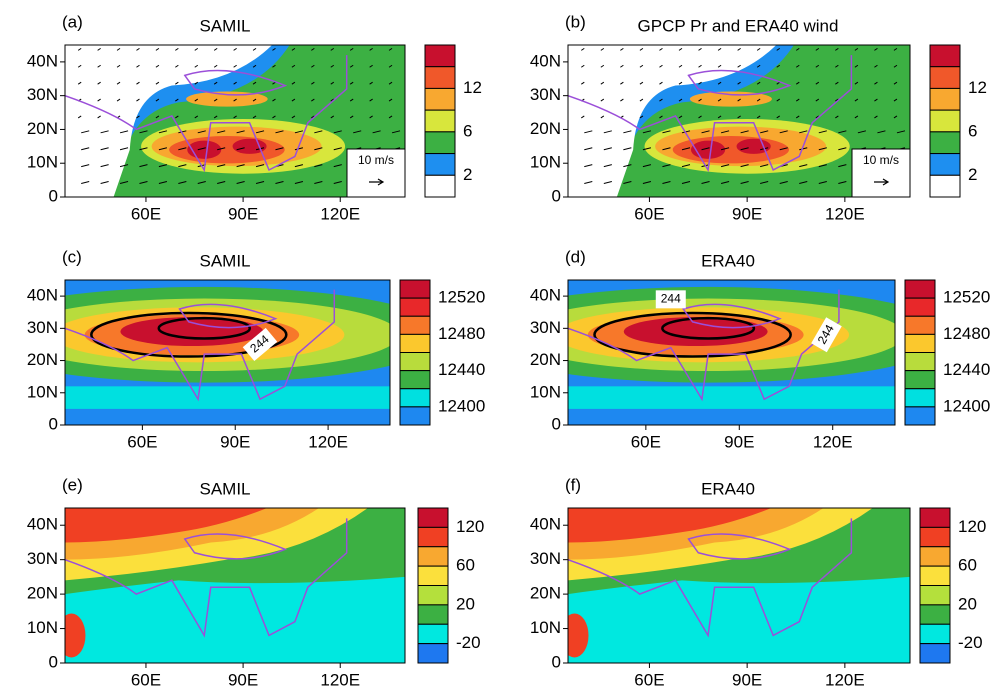  Describe the element at coordinates (728, 488) in the screenshot. I see `panel-title: ERA40` at that location.